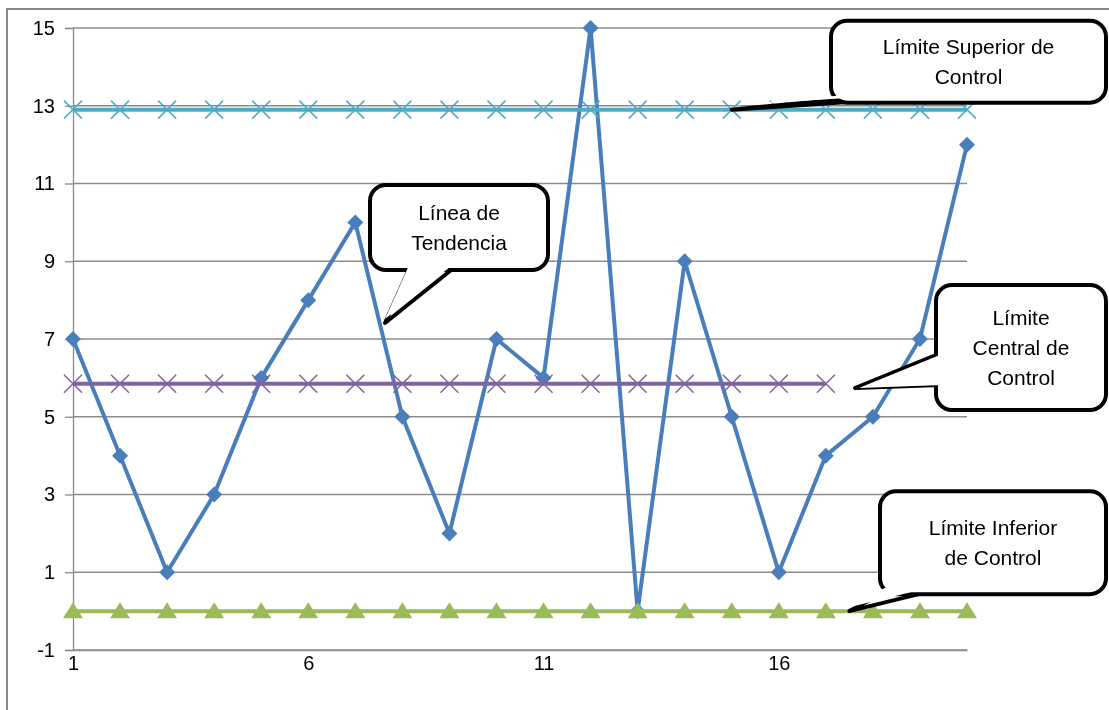 The image size is (1109, 710). Describe the element at coordinates (49, 338) in the screenshot. I see `y-tick-label: 7` at that location.